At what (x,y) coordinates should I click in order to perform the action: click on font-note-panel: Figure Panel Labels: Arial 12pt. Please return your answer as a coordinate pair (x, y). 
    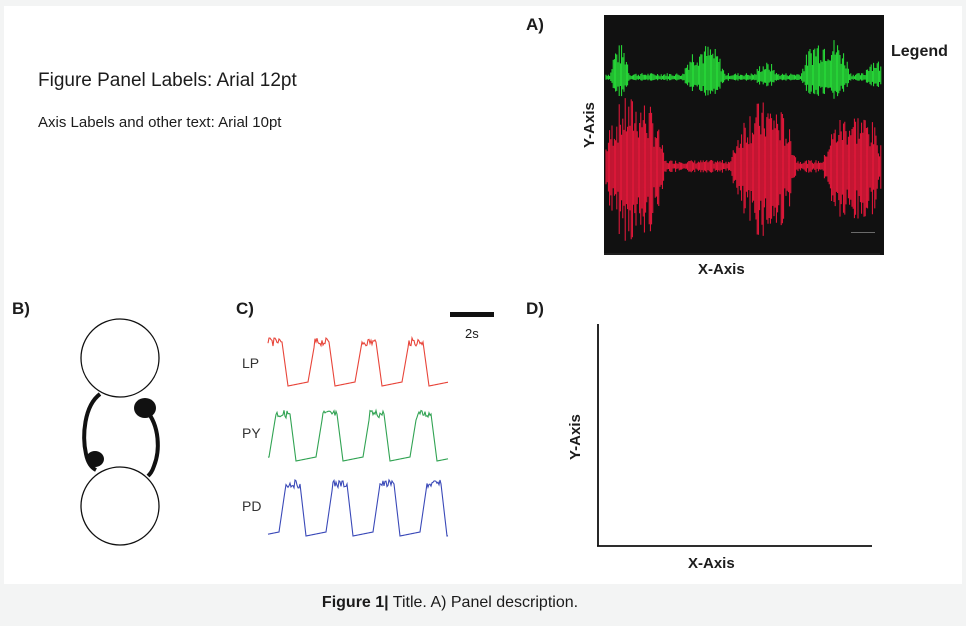
    Looking at the image, I should click on (167, 80).